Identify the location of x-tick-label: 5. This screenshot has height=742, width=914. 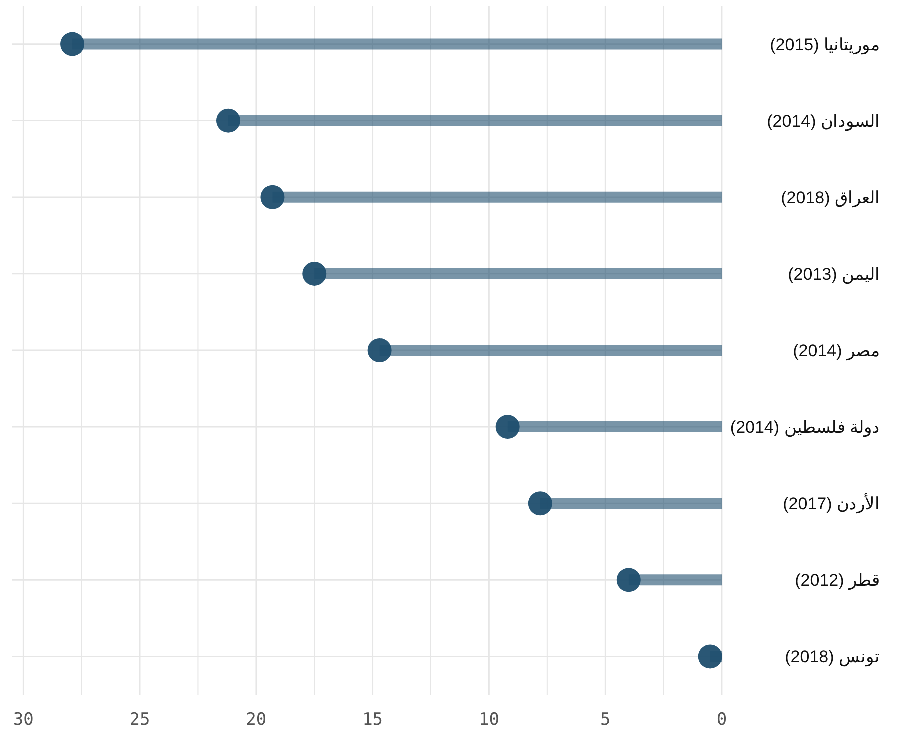
(605, 720).